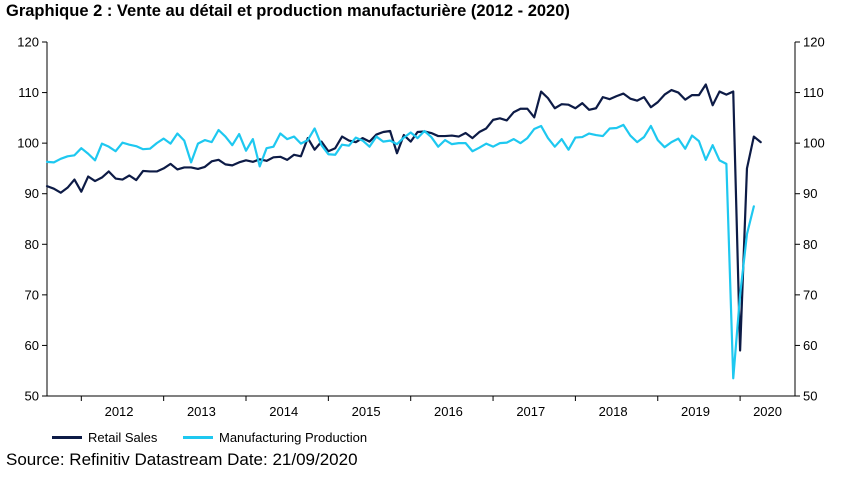 The image size is (845, 481). Describe the element at coordinates (814, 143) in the screenshot. I see `y-tick-label-right: 100` at that location.